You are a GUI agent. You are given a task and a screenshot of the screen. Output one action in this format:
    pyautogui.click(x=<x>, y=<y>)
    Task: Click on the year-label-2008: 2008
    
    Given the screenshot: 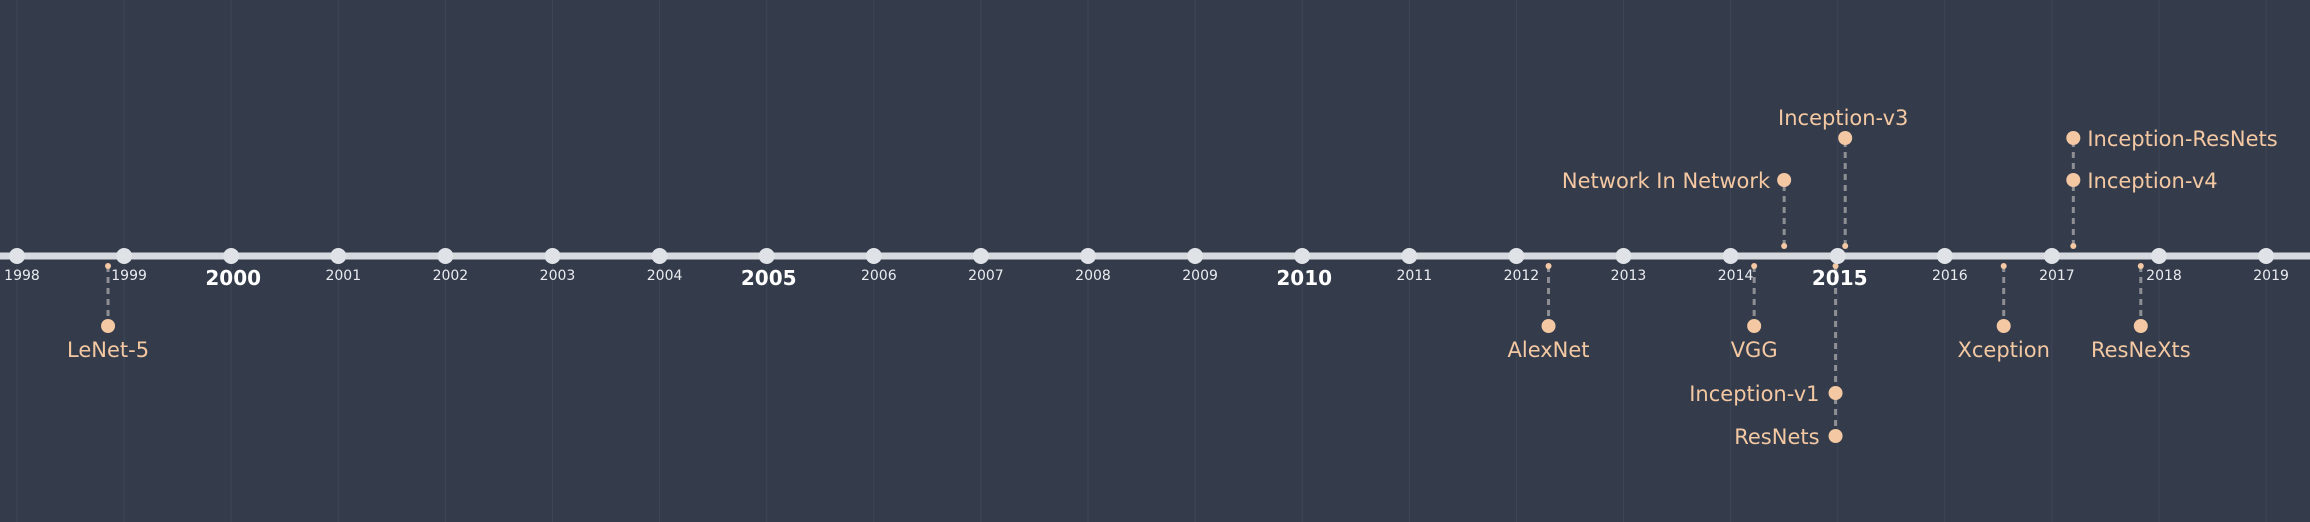 What is the action you would take?
    pyautogui.click(x=1093, y=276)
    